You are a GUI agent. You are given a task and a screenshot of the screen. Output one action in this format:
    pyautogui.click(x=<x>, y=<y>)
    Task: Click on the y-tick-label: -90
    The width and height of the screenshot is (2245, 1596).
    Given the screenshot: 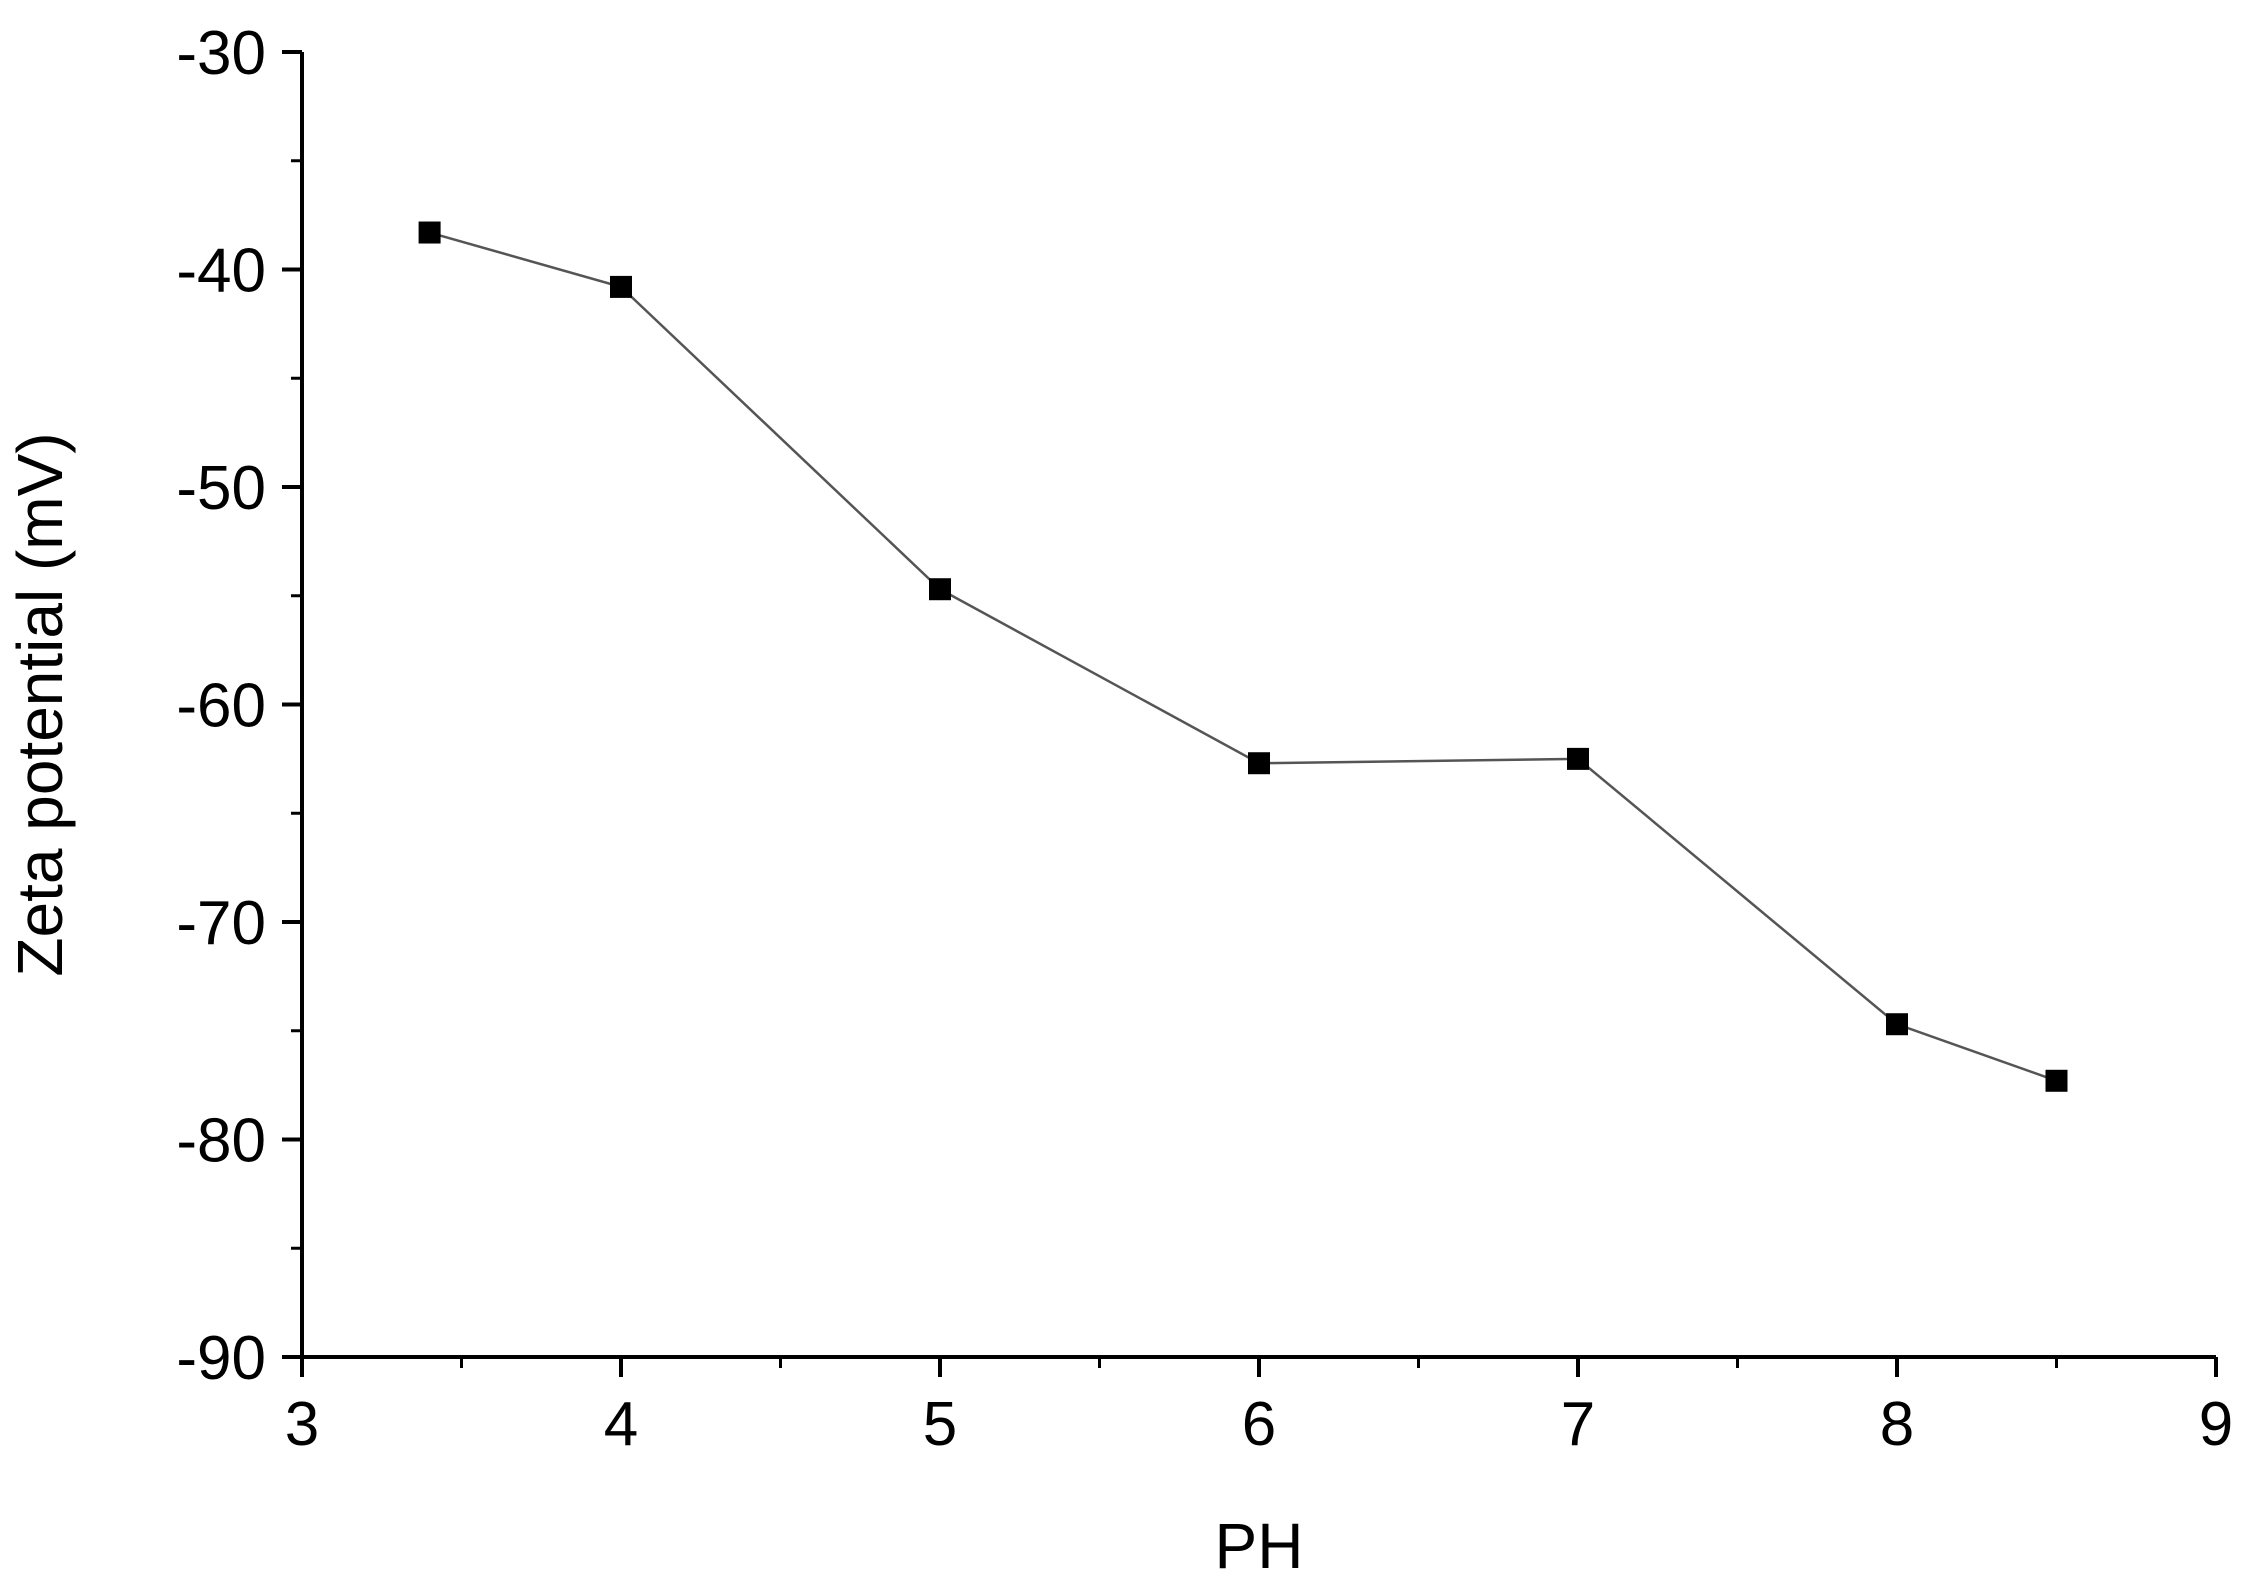 What is the action you would take?
    pyautogui.click(x=221, y=1358)
    